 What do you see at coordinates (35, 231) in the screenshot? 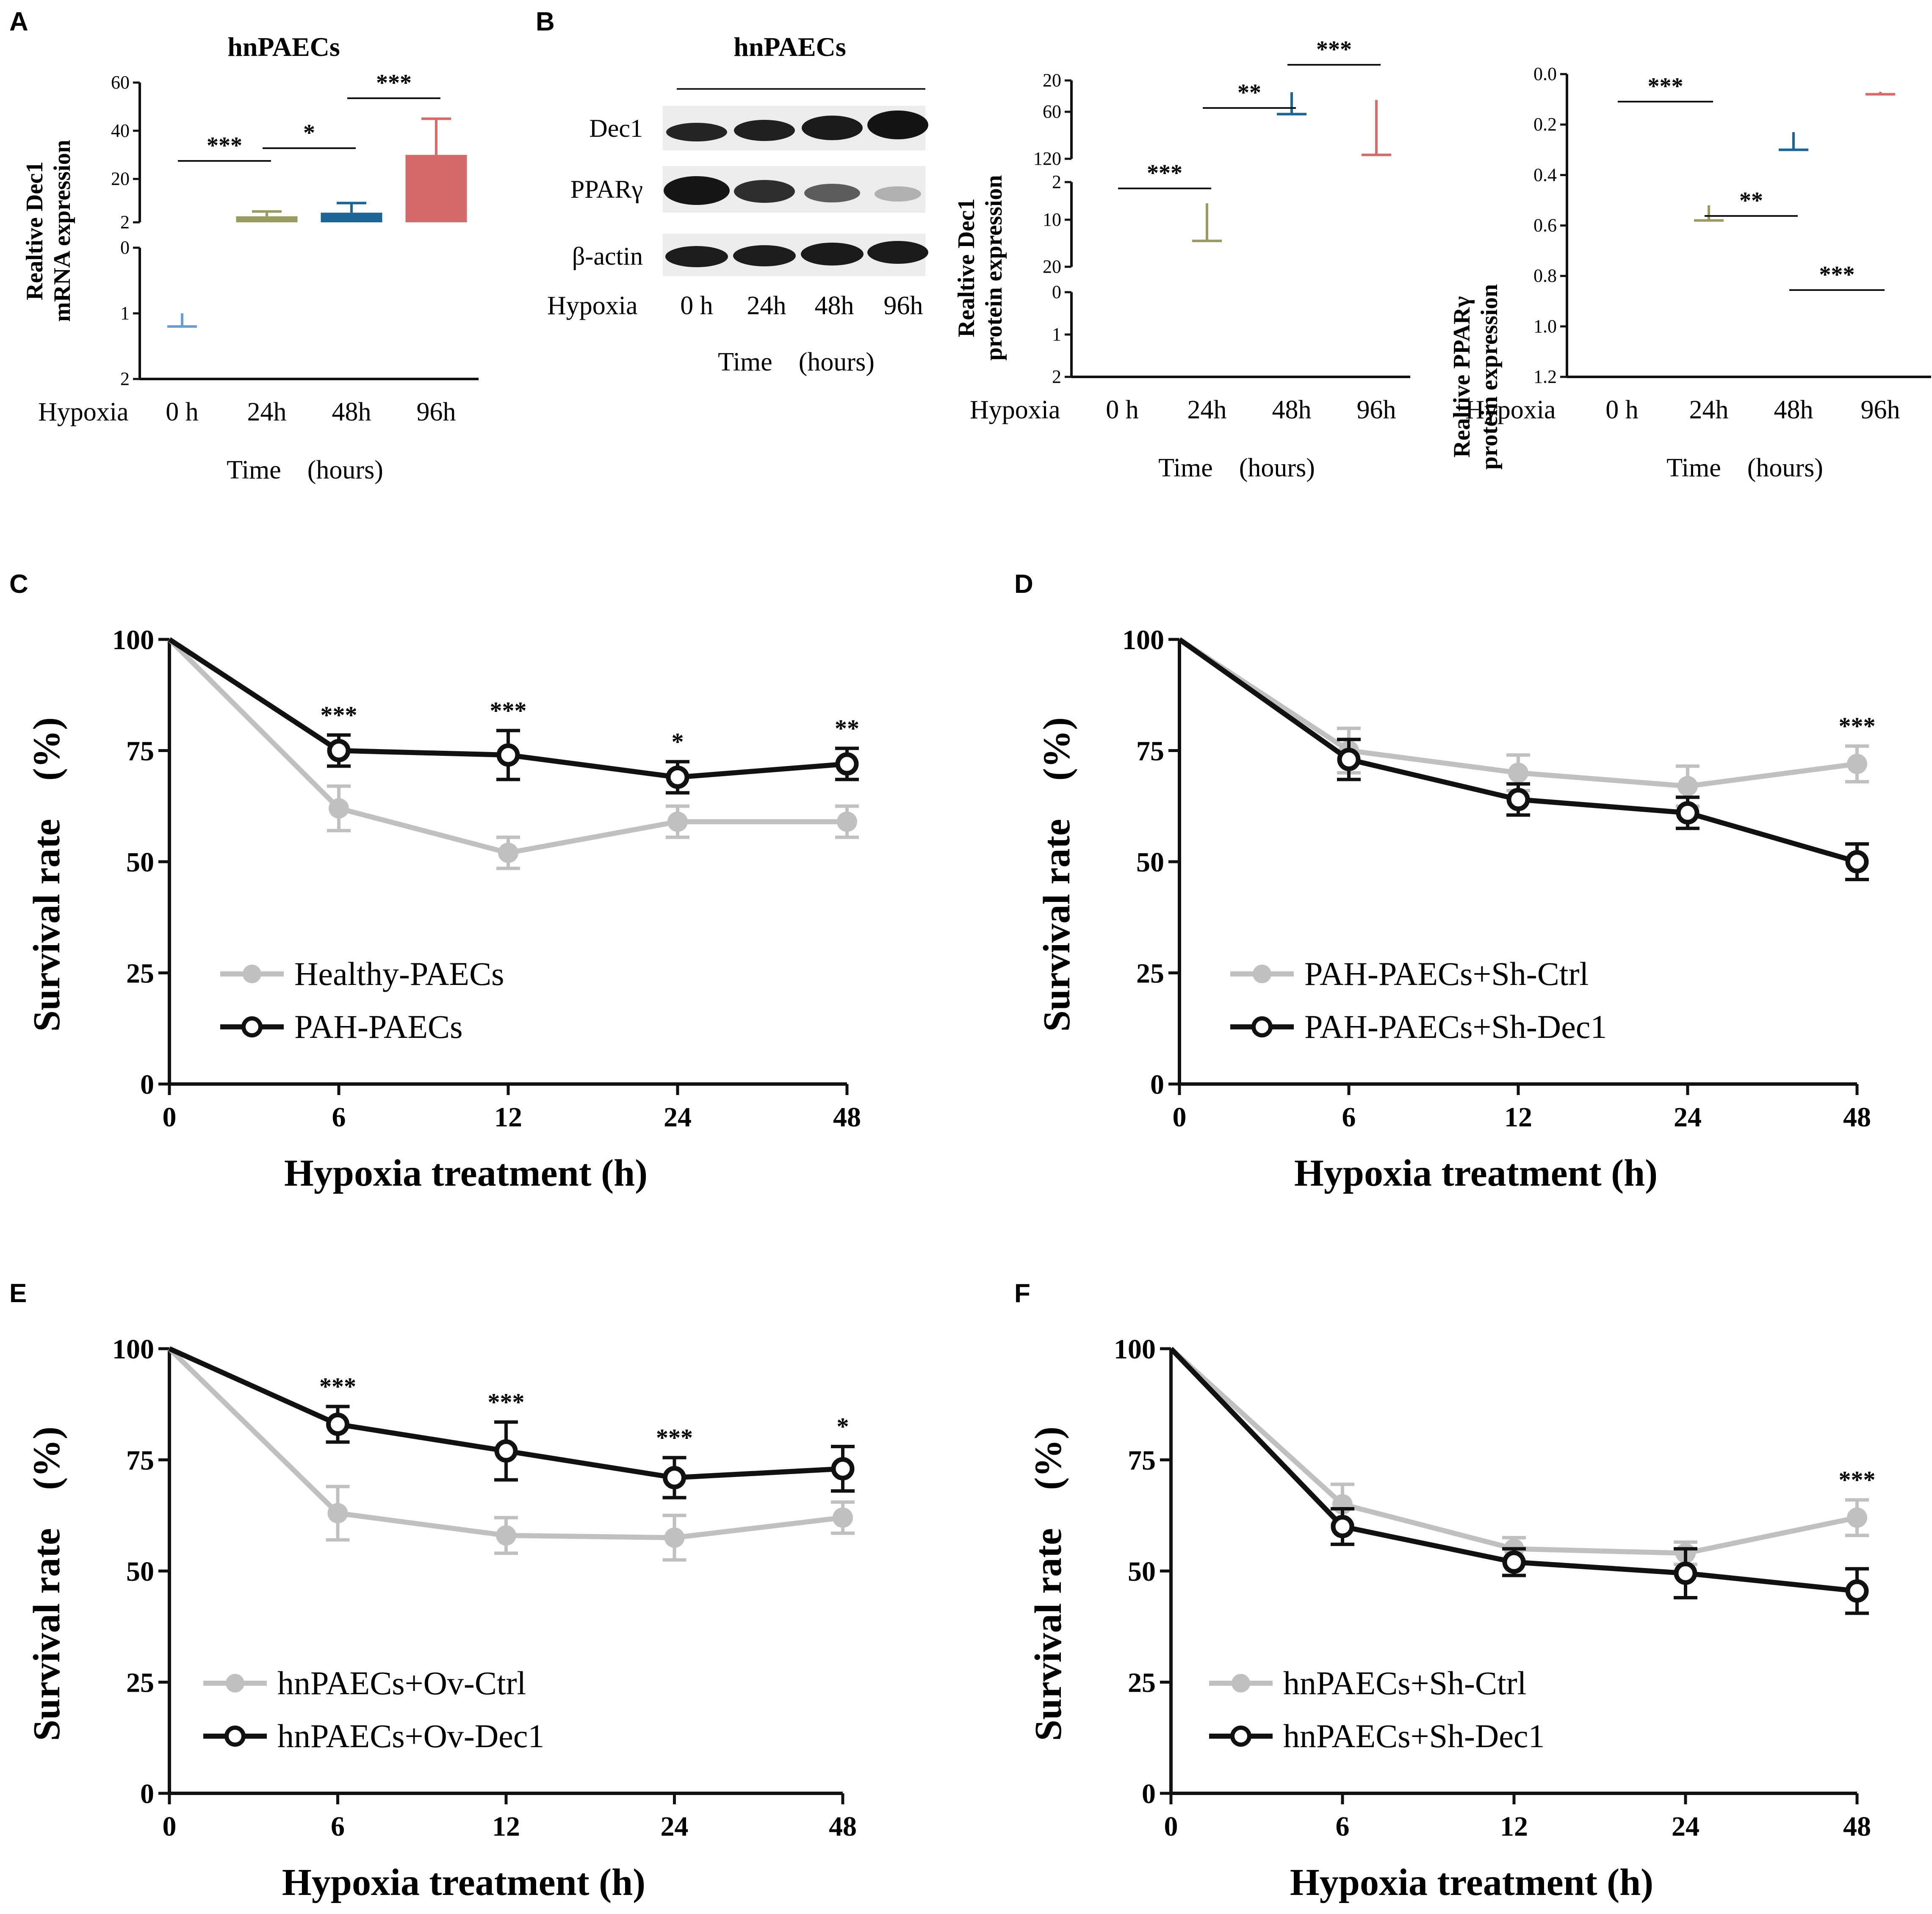
I see `y-axis-title: Realtive Dec1` at bounding box center [35, 231].